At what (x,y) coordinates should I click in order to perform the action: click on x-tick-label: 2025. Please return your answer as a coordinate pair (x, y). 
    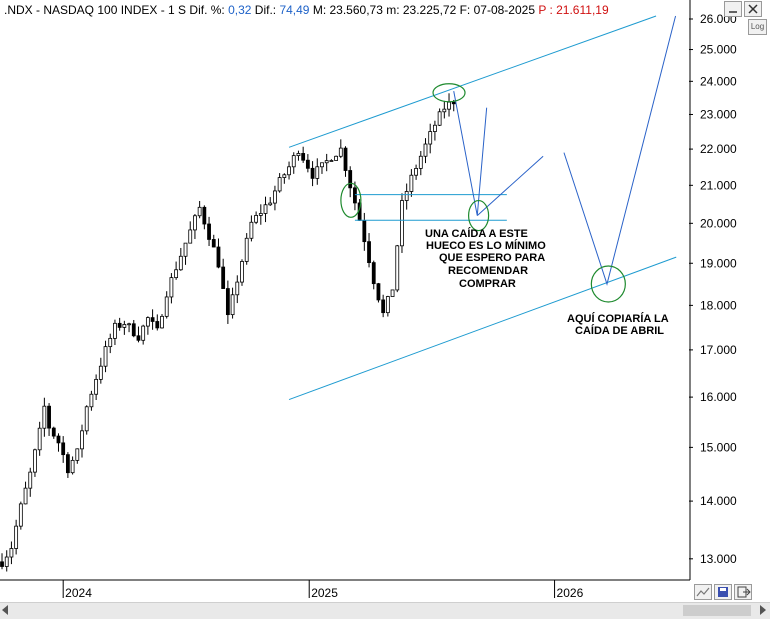
    Looking at the image, I should click on (324, 593).